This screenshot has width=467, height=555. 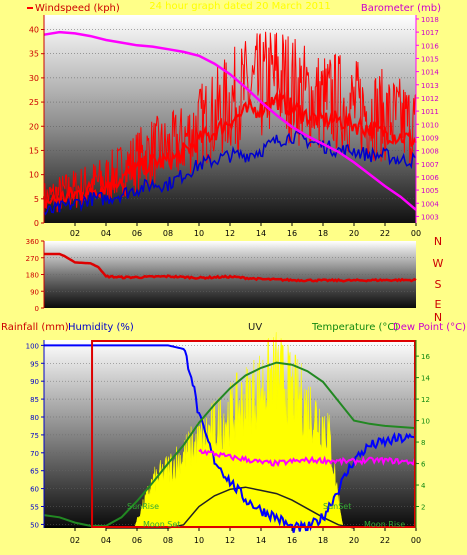 I want to click on uv-axis-label: UV, so click(x=255, y=327).